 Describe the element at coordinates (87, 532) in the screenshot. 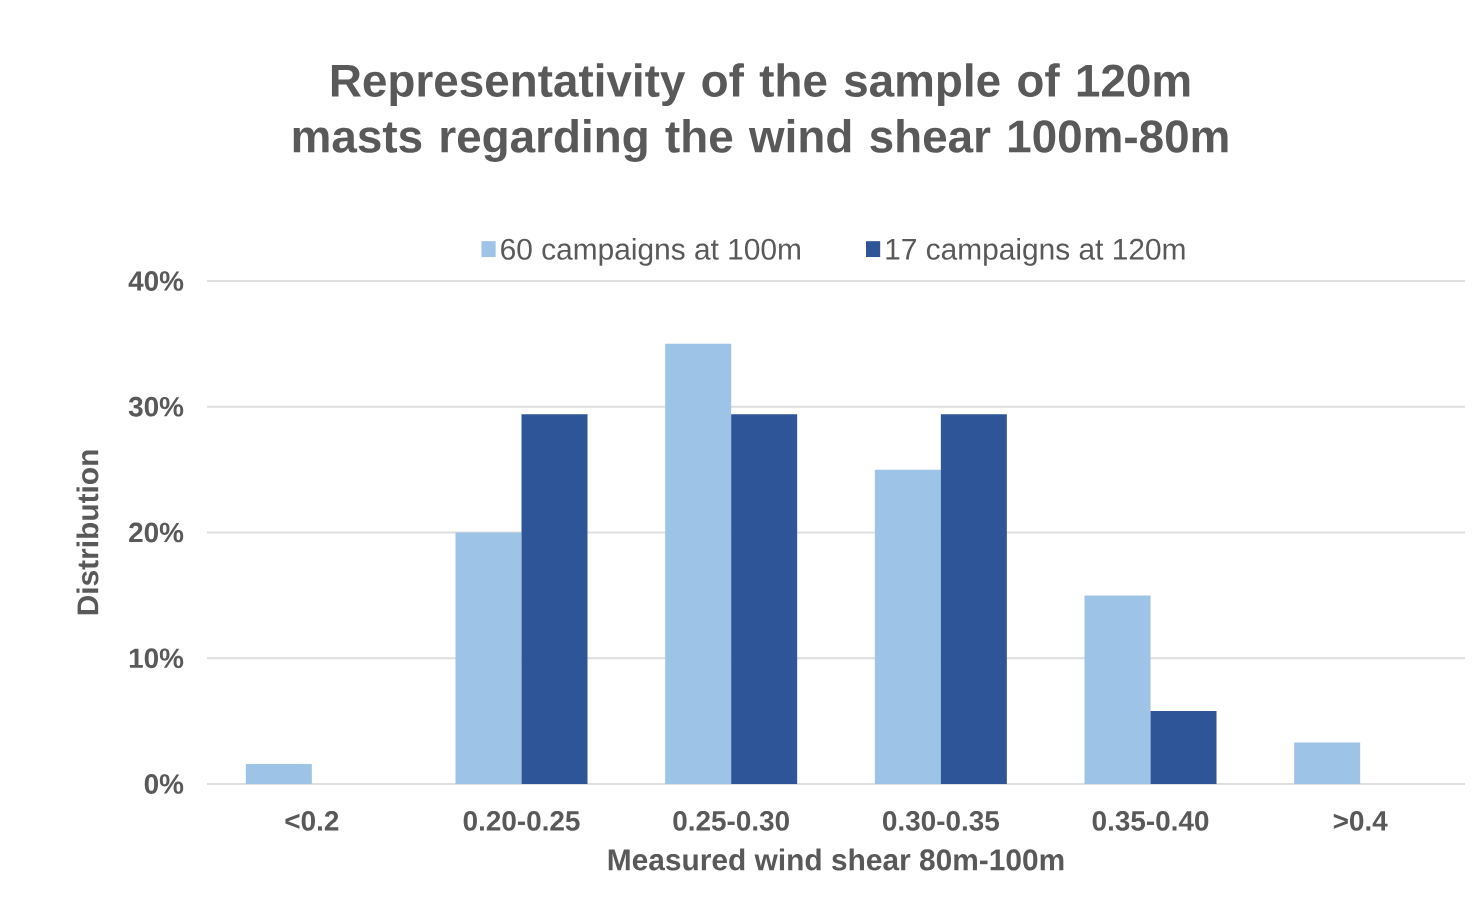

I see `y-axis-title: Distribution` at that location.